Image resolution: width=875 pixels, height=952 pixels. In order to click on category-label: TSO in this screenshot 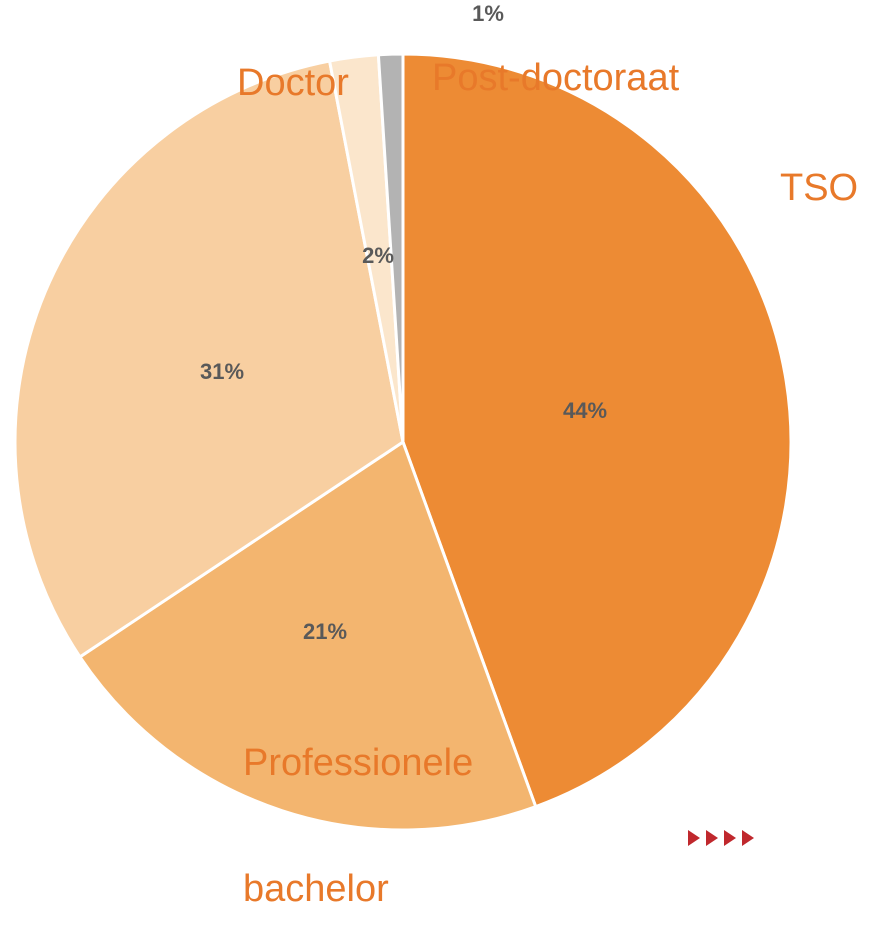, I will do `click(819, 188)`.